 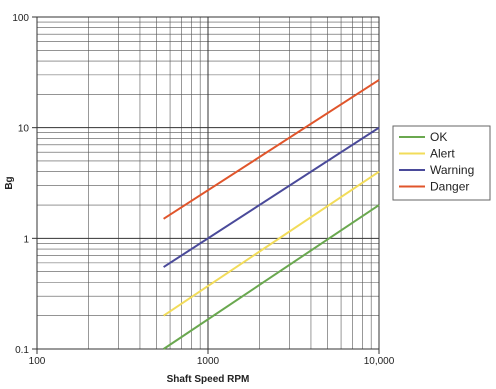 I want to click on x-tick-label: 10,000, so click(x=379, y=361).